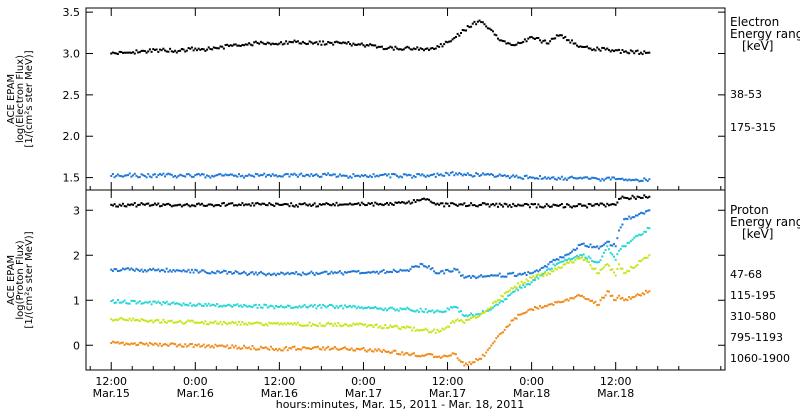  I want to click on proton-legend-entry: 115-195, so click(753, 295).